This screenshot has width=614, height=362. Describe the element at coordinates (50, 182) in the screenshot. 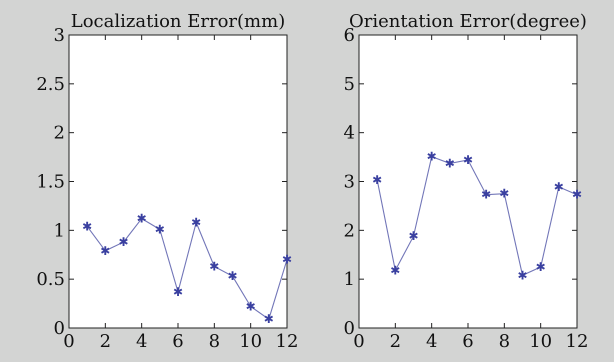

I see `y-tick-label: 1.5` at that location.